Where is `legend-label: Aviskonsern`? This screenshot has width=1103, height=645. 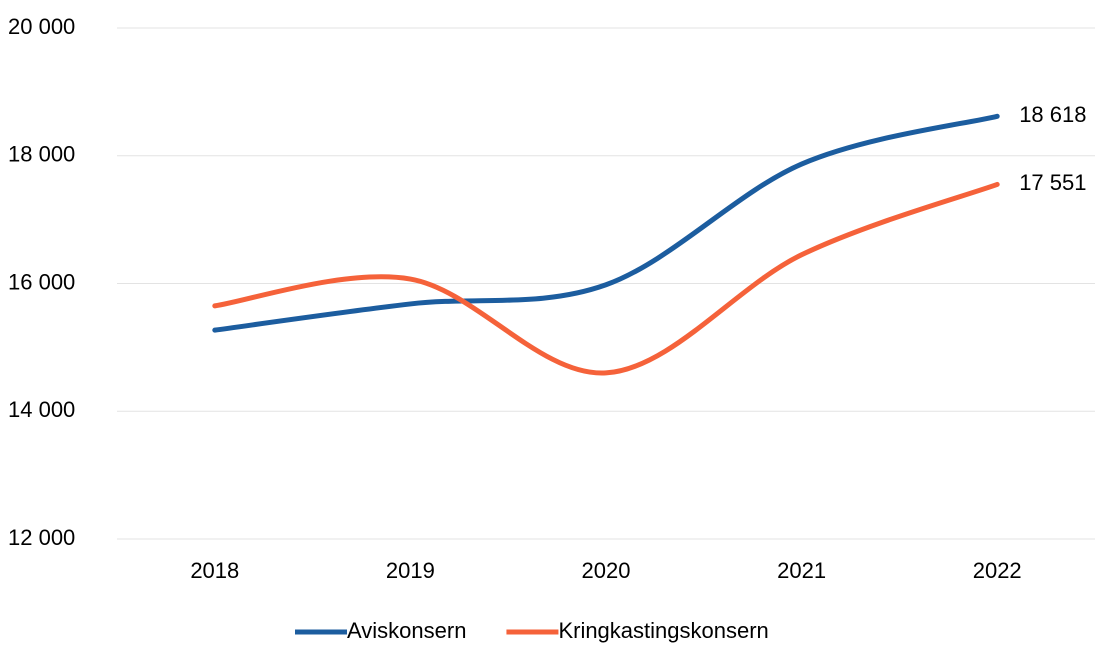 legend-label: Aviskonsern is located at coordinates (406, 630).